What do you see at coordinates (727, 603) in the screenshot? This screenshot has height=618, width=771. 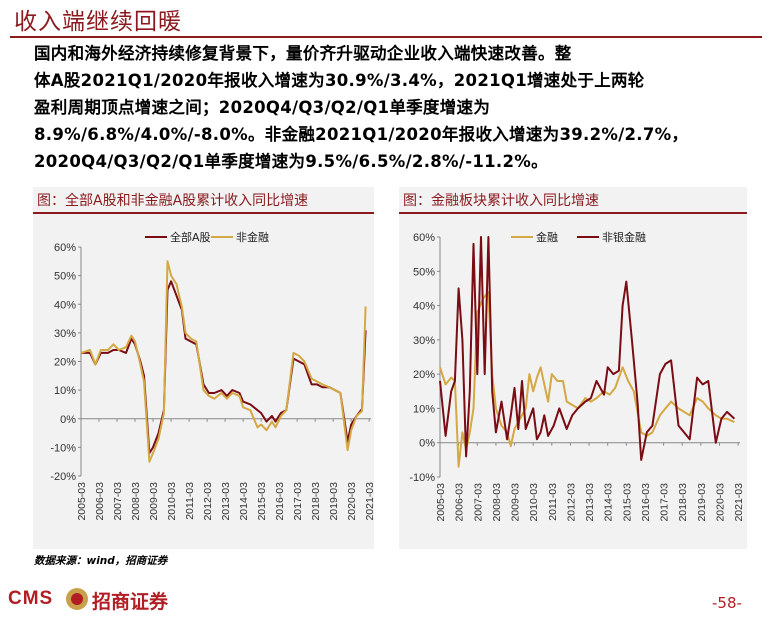 I see `page-number: -58-` at bounding box center [727, 603].